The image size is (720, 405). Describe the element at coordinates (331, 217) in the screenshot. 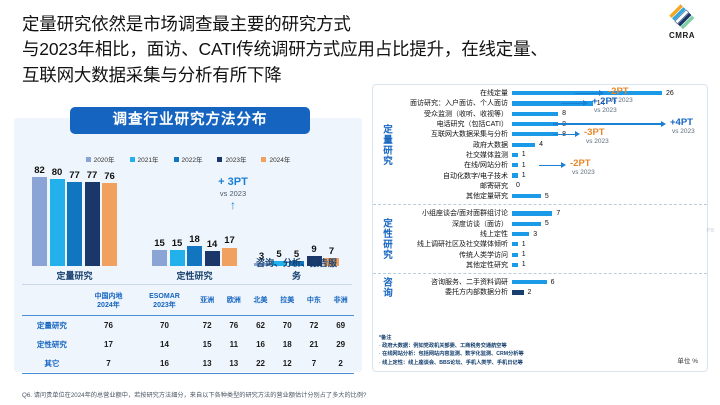

I see `bar-咨询、分析、报告服务-2024年: 7` at that location.